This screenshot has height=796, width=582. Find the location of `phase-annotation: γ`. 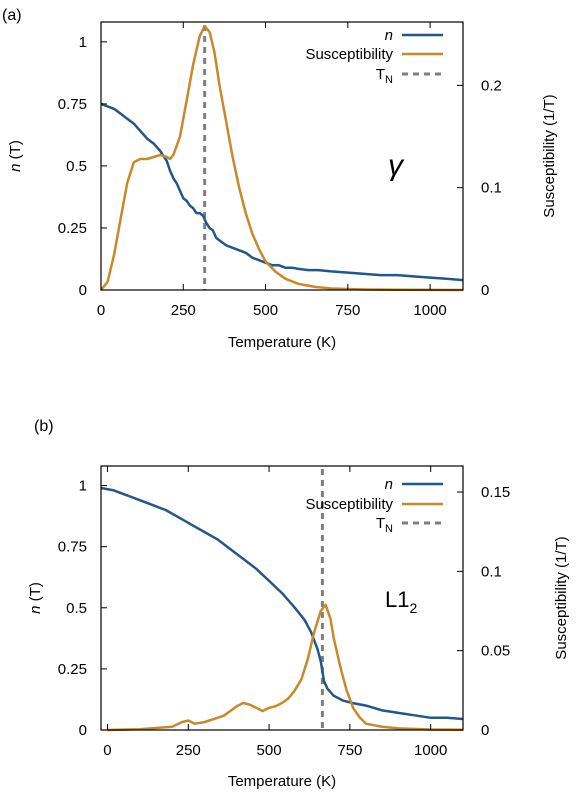

phase-annotation: γ is located at coordinates (396, 165).